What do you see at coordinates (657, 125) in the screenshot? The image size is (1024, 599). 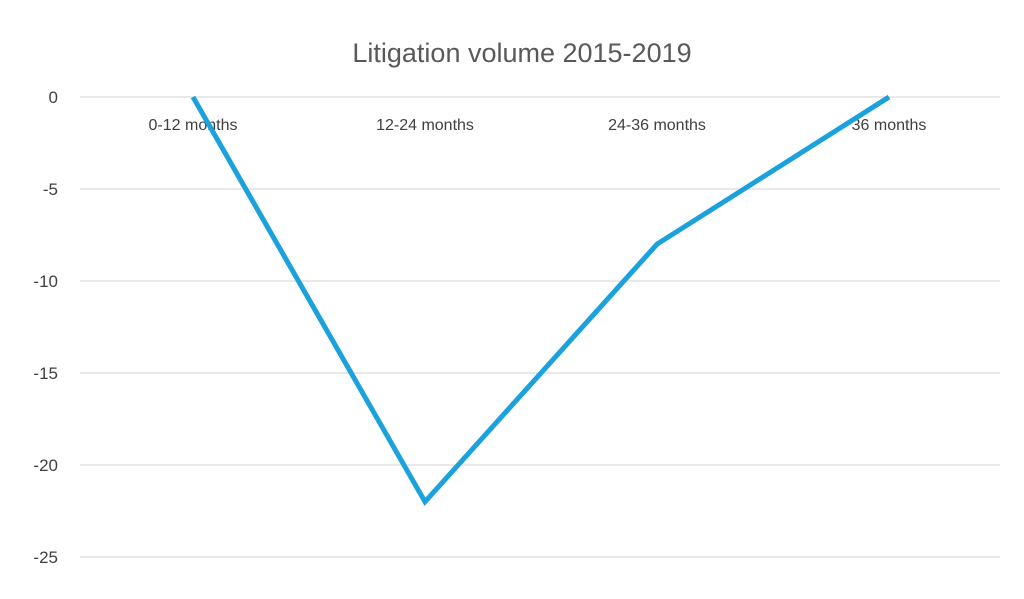 I see `category-label: 24-36 months` at bounding box center [657, 125].